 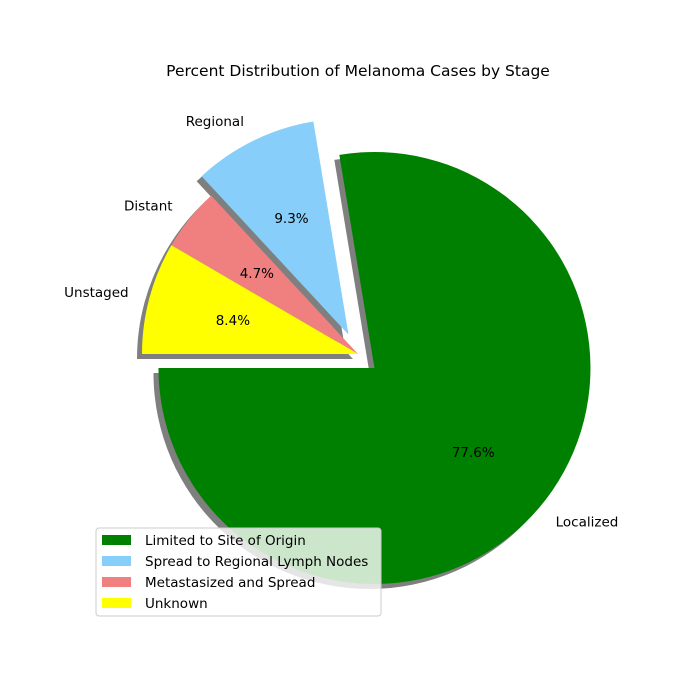 What do you see at coordinates (473, 453) in the screenshot?
I see `slice-percent-localized: 77.6%` at bounding box center [473, 453].